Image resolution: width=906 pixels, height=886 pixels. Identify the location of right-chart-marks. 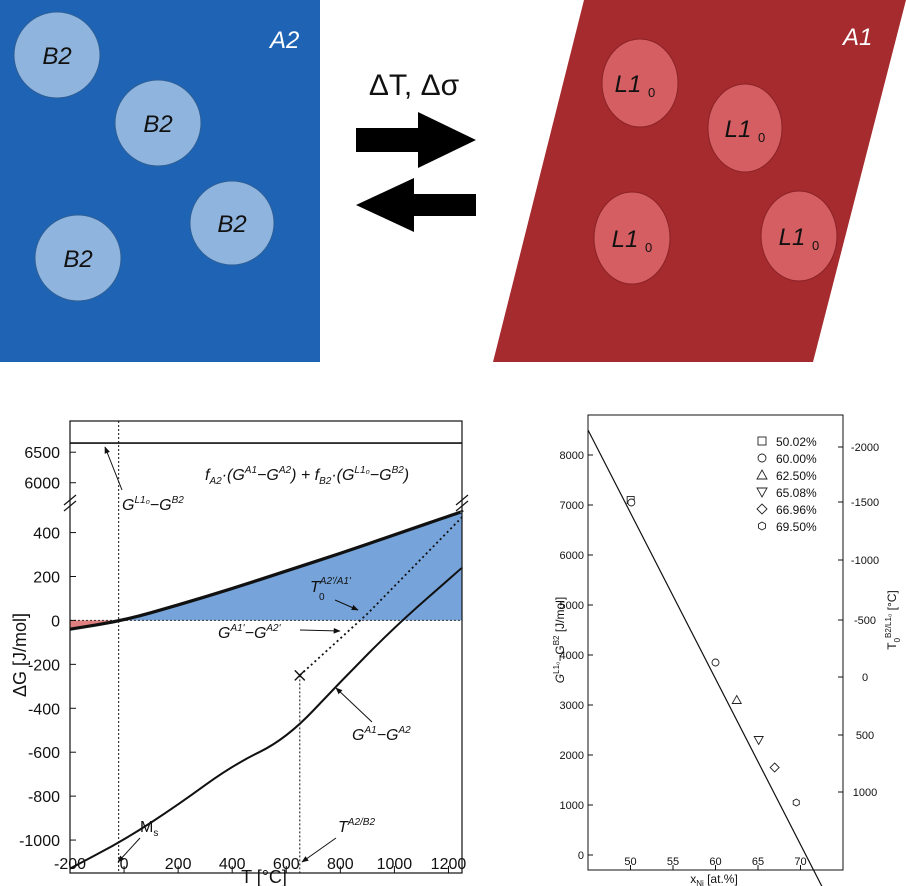
(705, 657).